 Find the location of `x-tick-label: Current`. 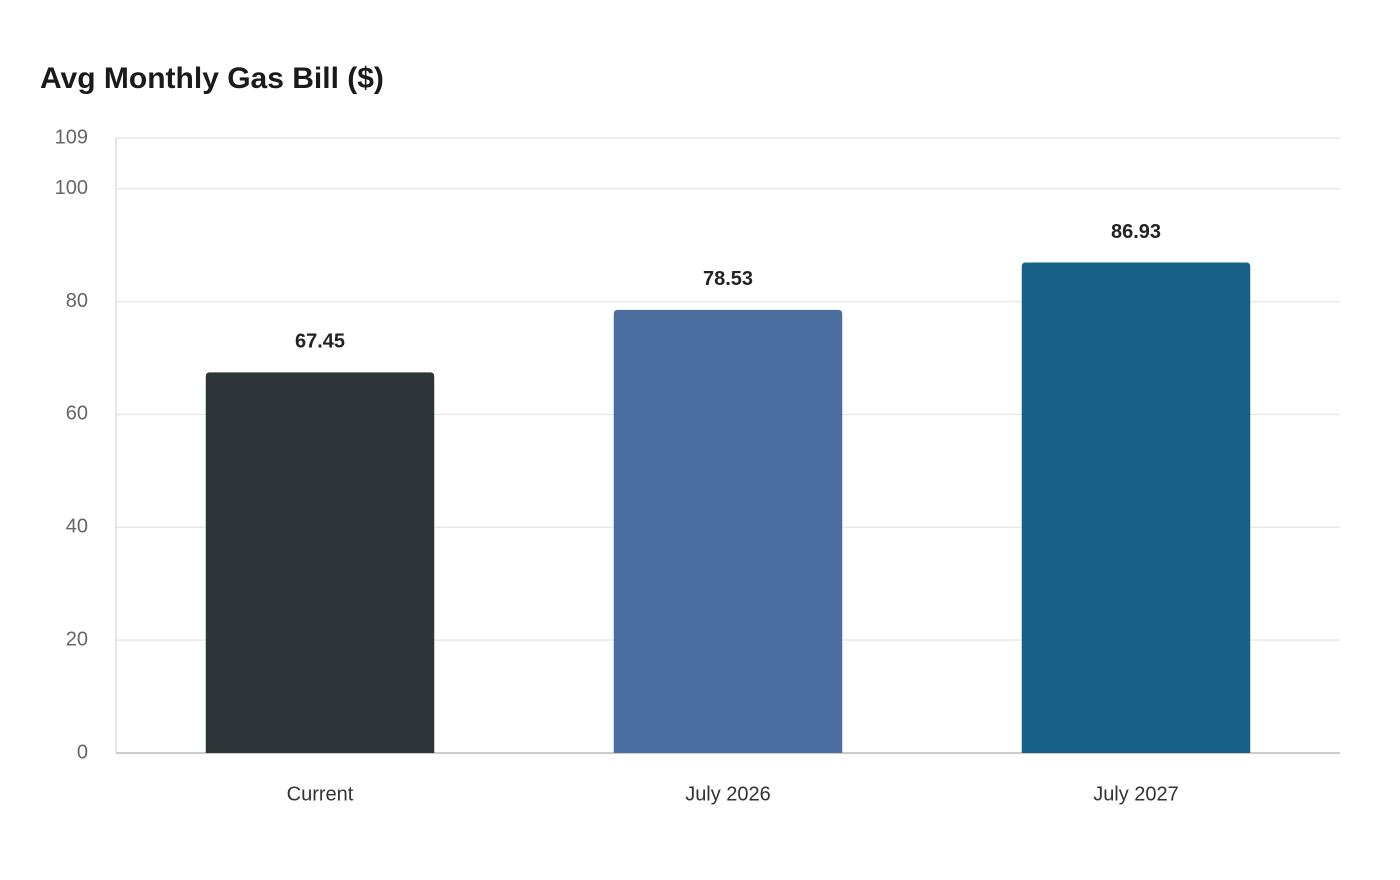

x-tick-label: Current is located at coordinates (320, 794).